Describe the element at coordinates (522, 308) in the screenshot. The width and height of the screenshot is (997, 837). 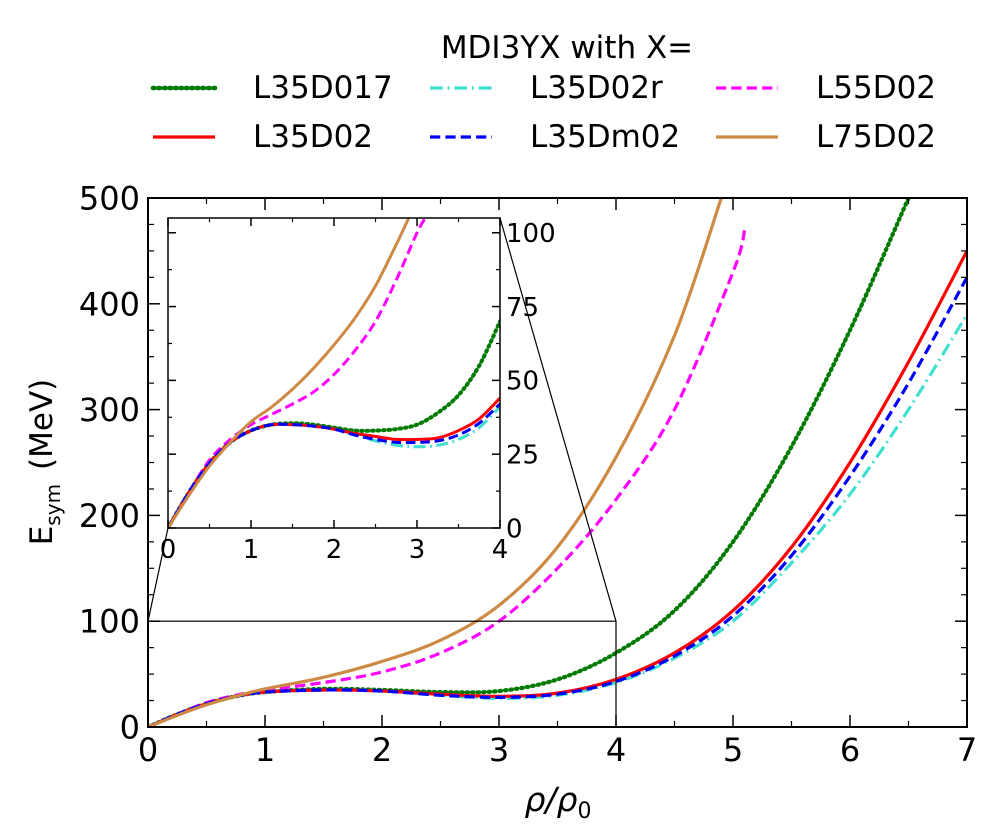
I see `inset-y-tick-label: 75` at that location.